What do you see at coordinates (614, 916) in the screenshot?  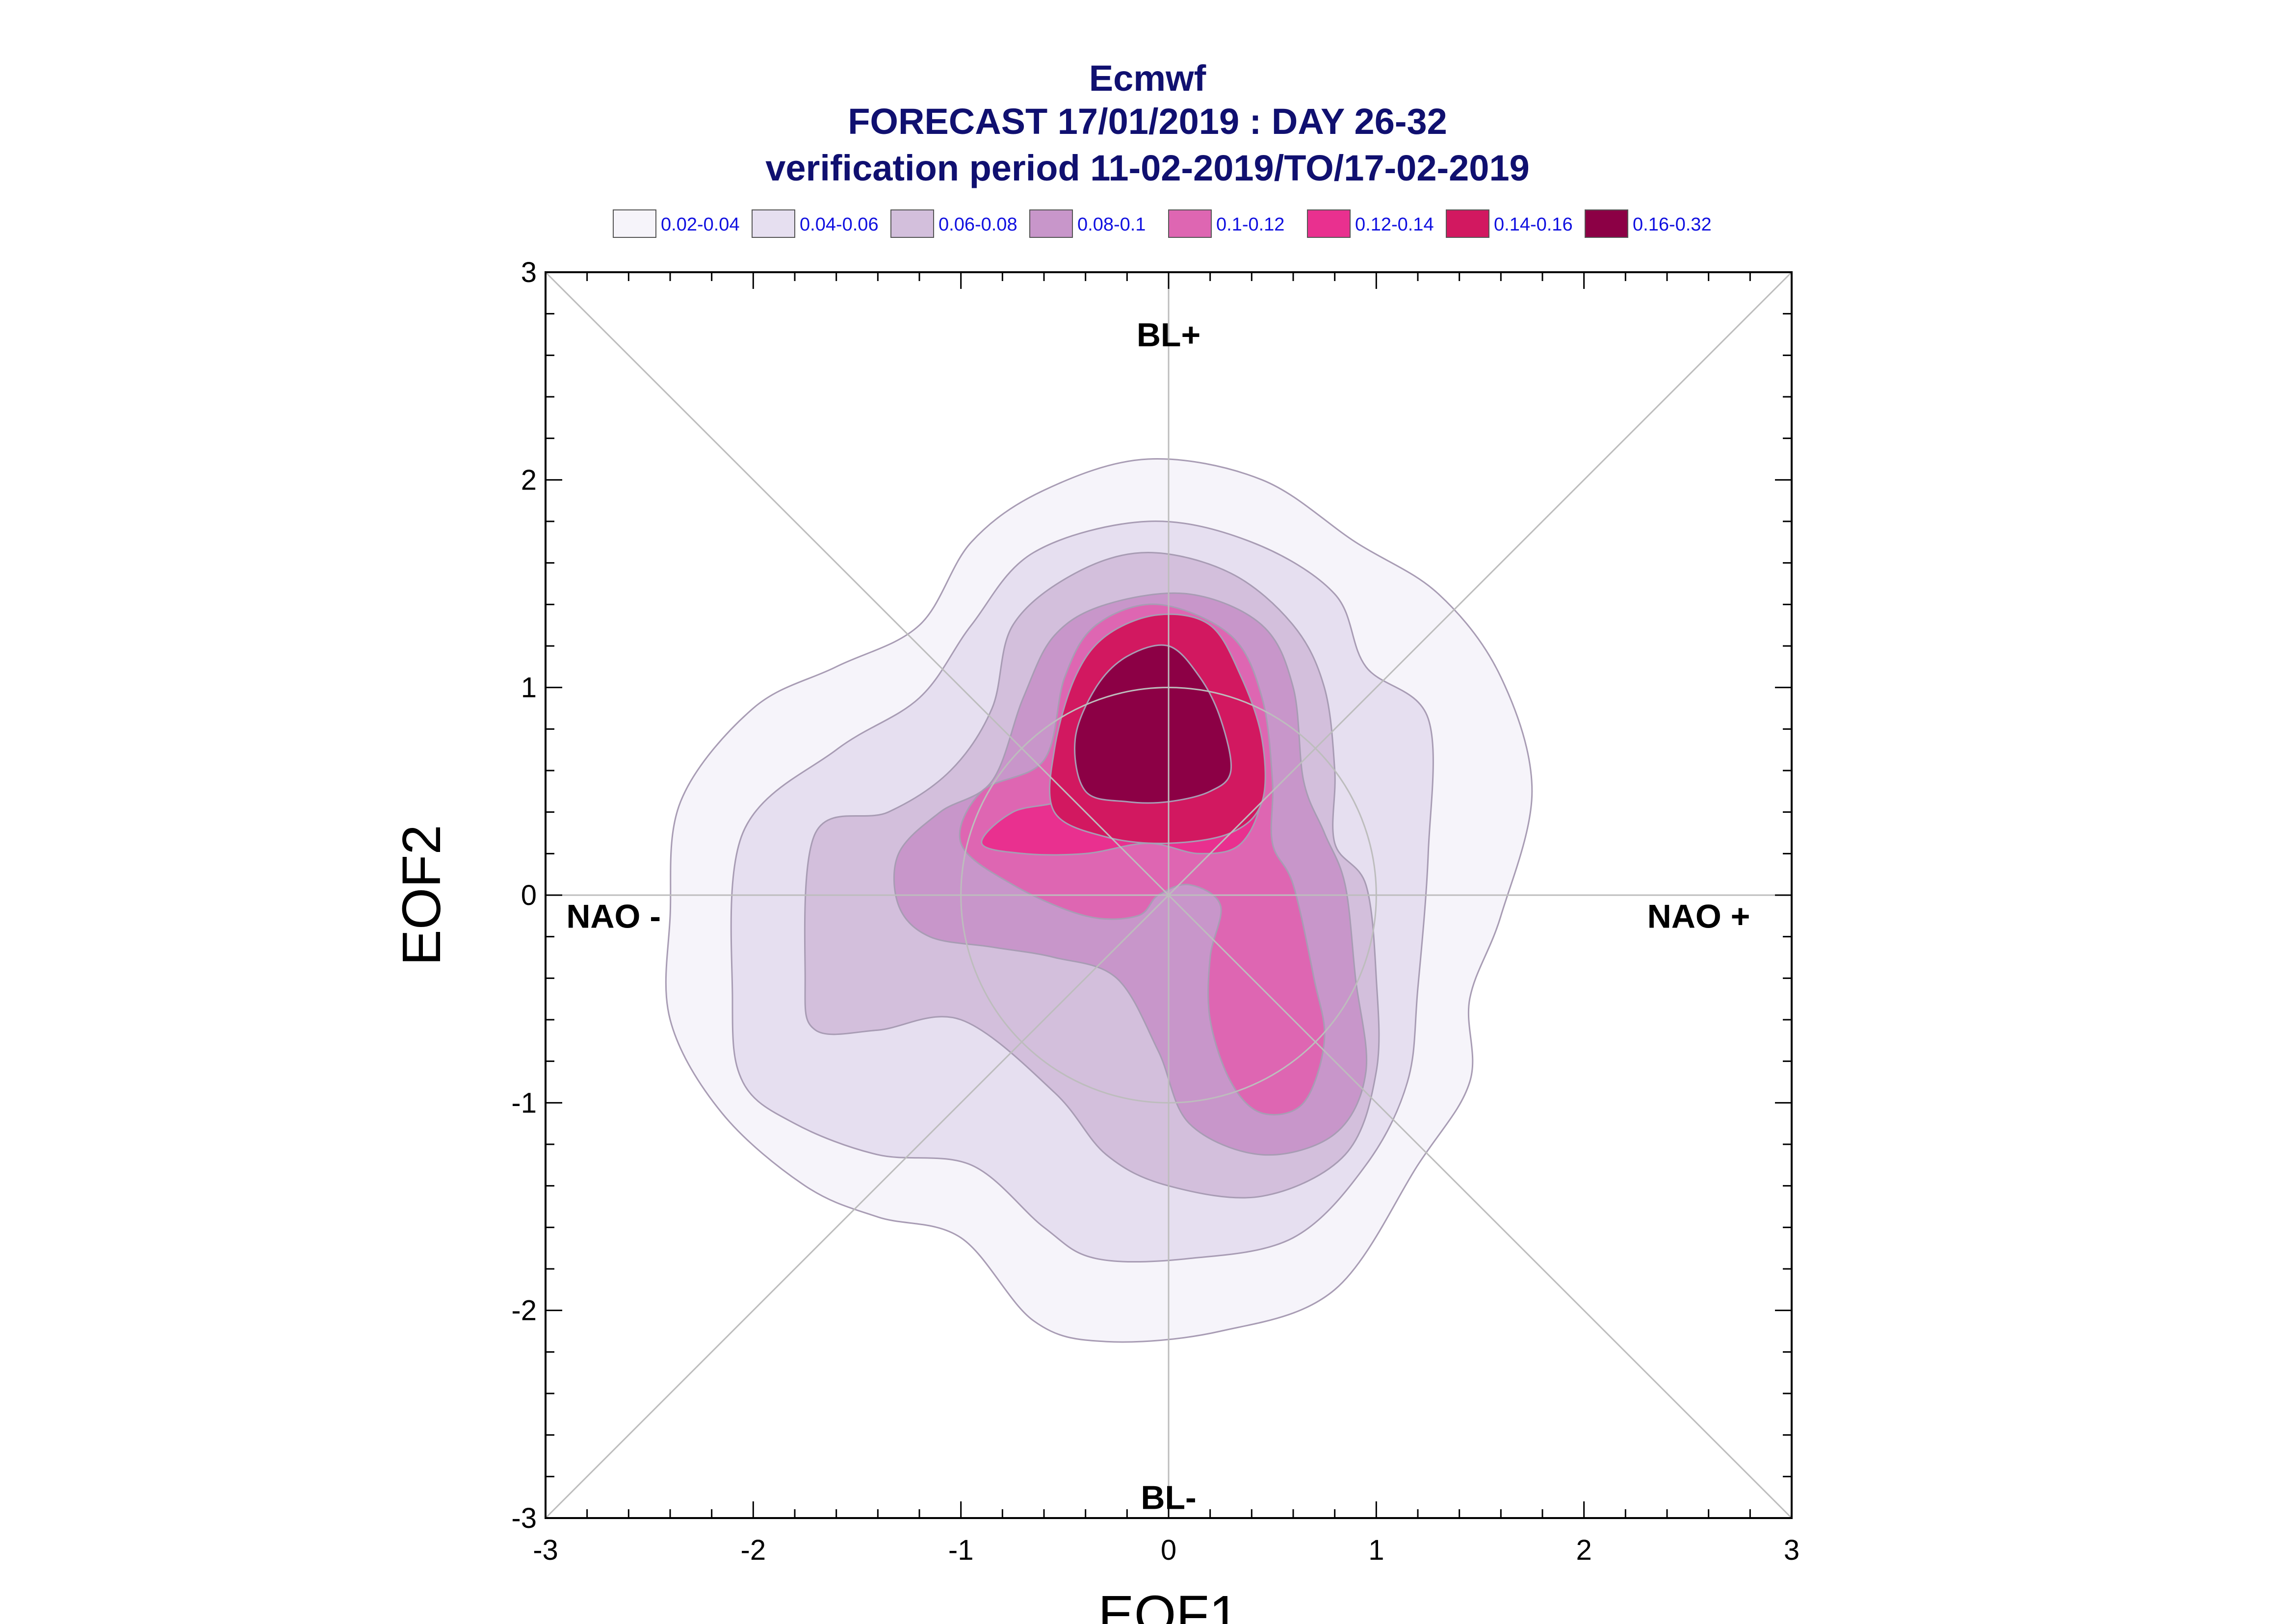 I see `regime-label-left: NAO -` at bounding box center [614, 916].